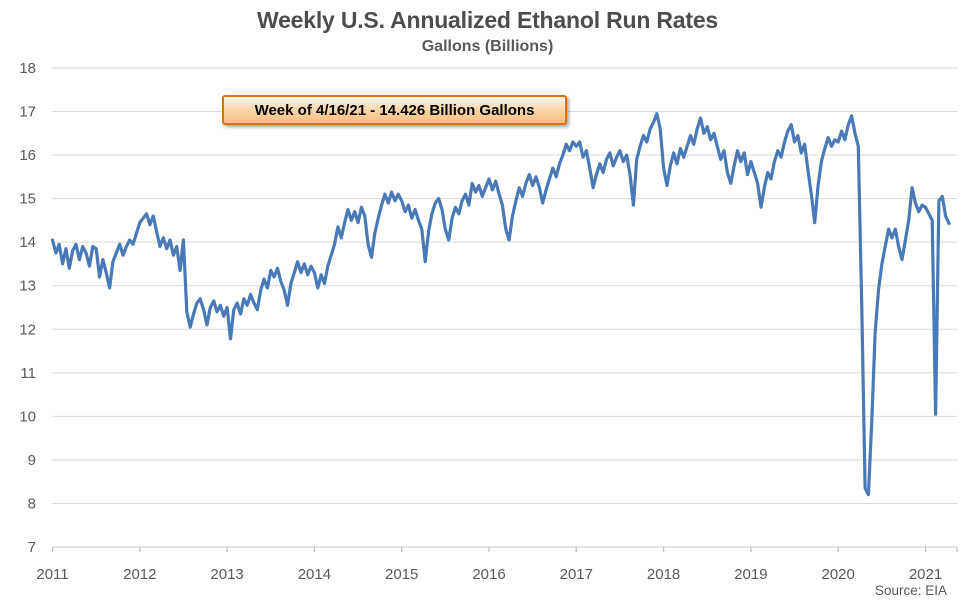 The height and width of the screenshot is (605, 975). I want to click on y-axis-tick-label: 17, so click(27, 112).